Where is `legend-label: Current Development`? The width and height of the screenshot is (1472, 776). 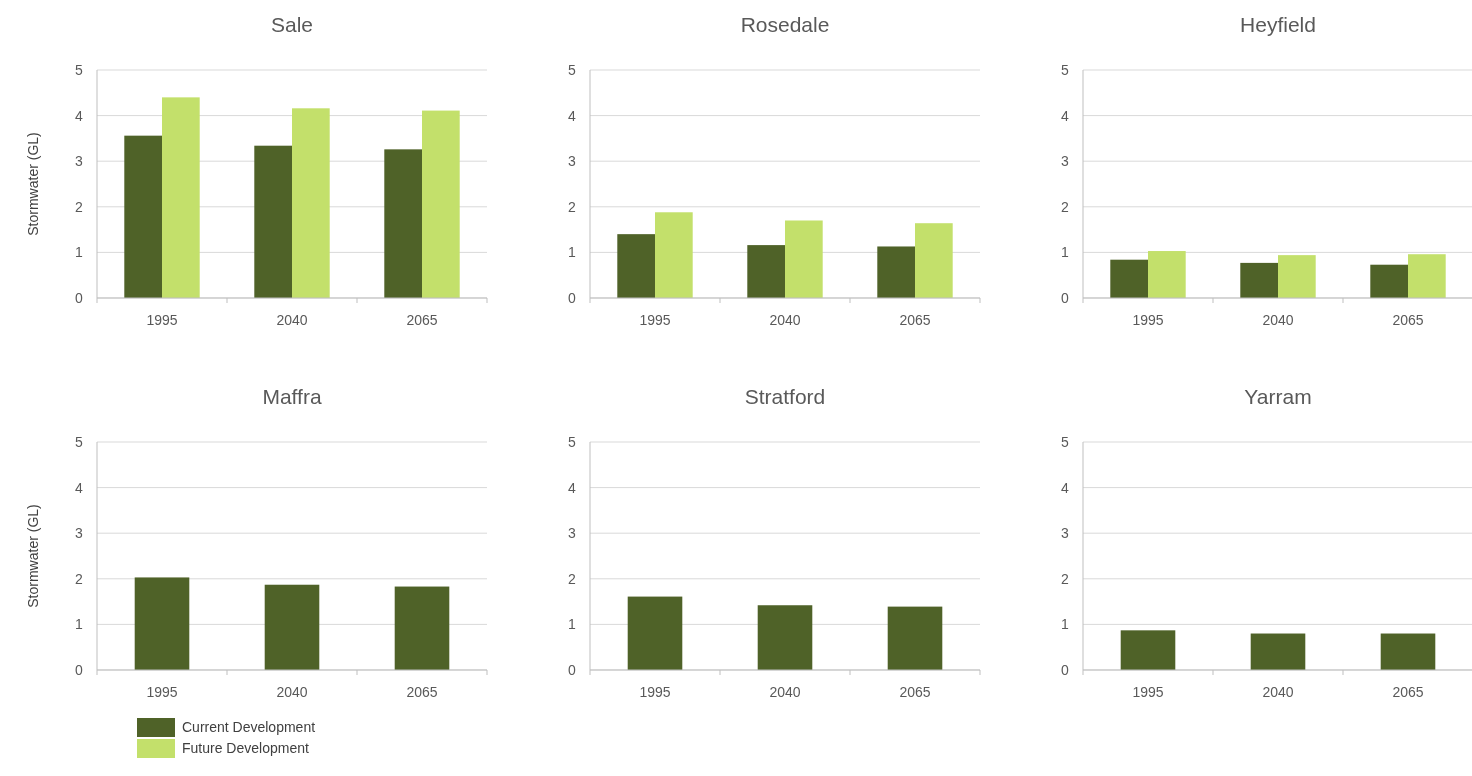 legend-label: Current Development is located at coordinates (249, 727).